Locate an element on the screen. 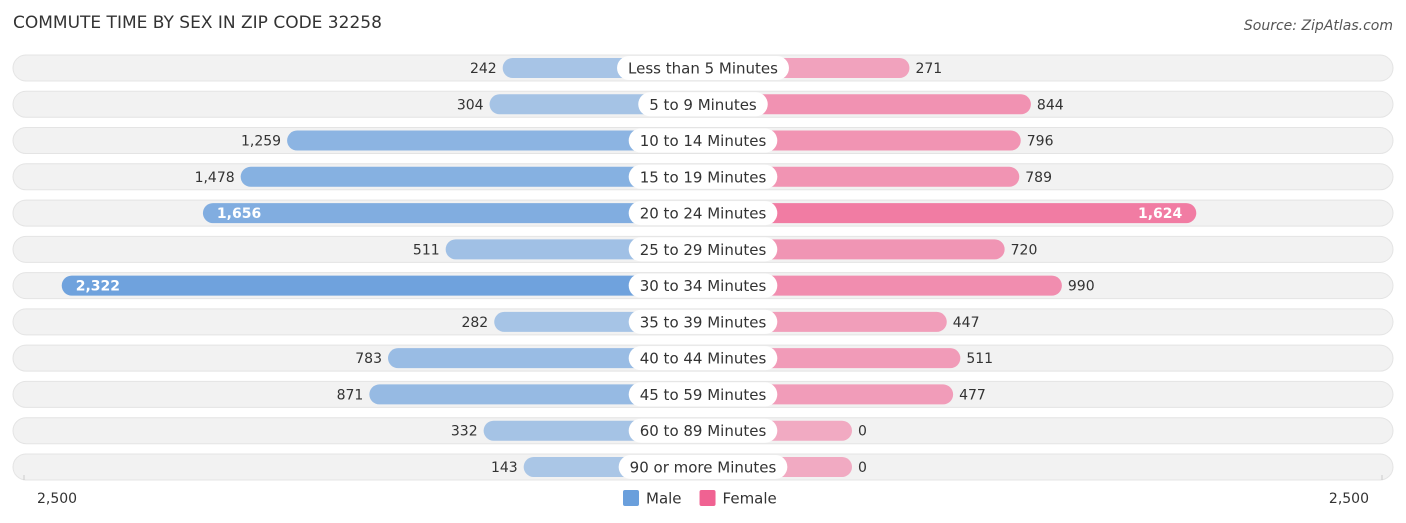 This screenshot has height=523, width=1406. category-label-group: 35 to 39 Minutes is located at coordinates (703, 321).